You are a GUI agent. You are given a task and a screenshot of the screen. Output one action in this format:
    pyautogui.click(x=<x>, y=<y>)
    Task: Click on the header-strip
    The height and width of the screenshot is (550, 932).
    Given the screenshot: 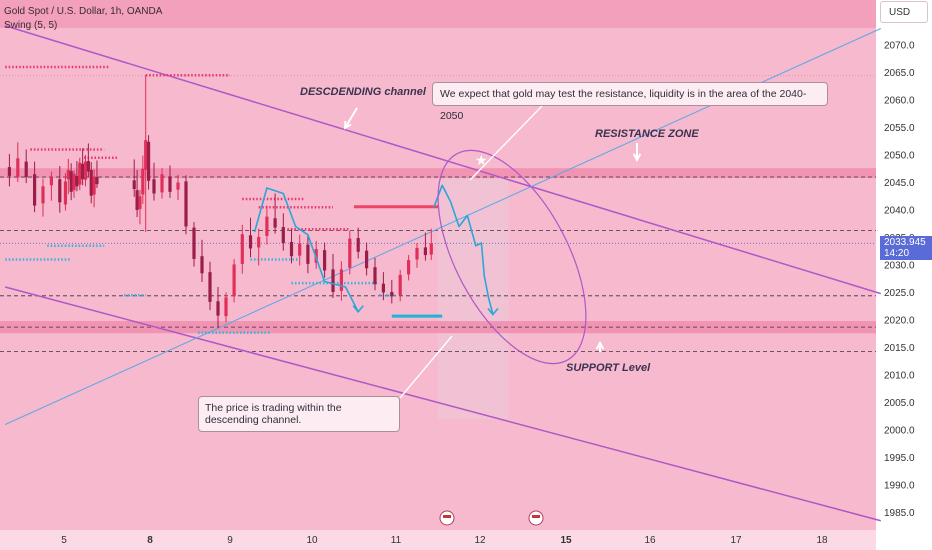 What is the action you would take?
    pyautogui.click(x=438, y=14)
    